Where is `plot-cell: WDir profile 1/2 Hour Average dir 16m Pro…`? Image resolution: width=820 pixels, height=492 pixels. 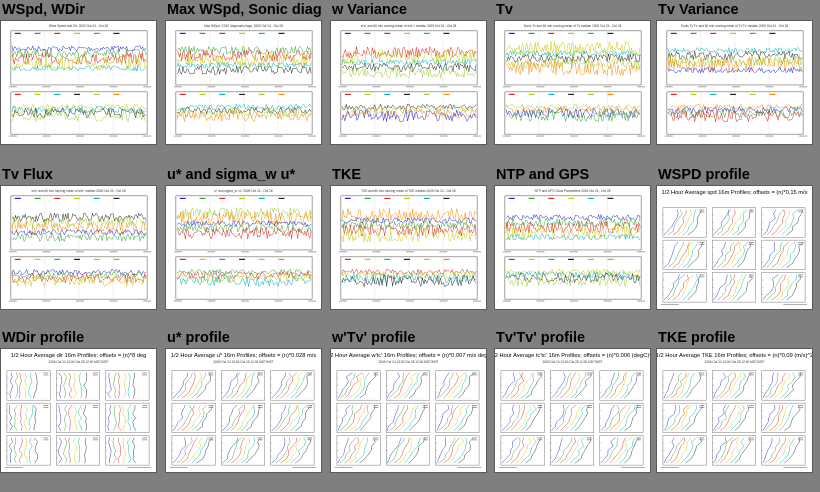
plot-cell: WDir profile 1/2 Hour Average dir 16m Pro… is located at coordinates (80, 402).